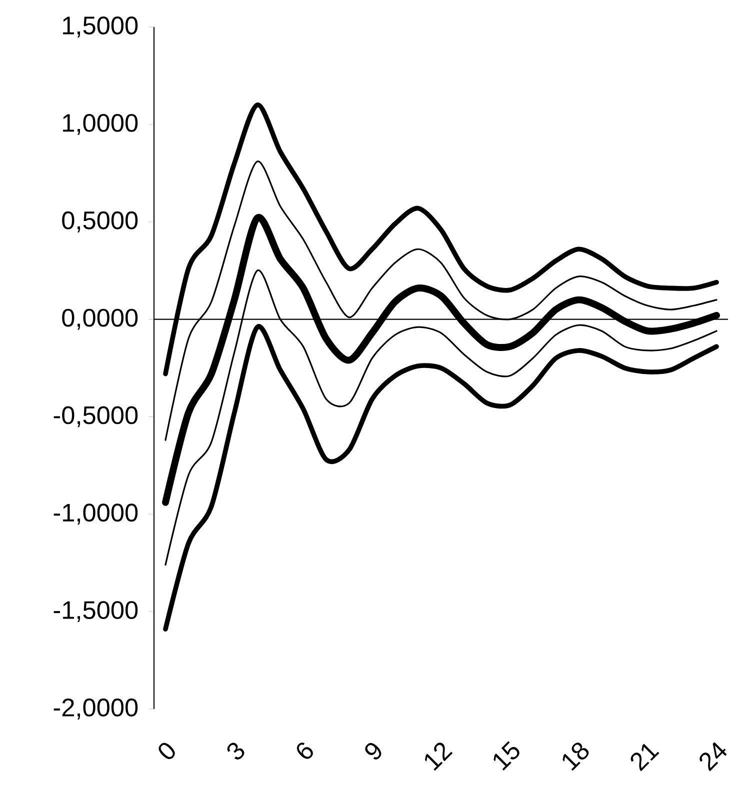 This screenshot has height=785, width=732. I want to click on y-tick-label: 1,5000, so click(100, 27).